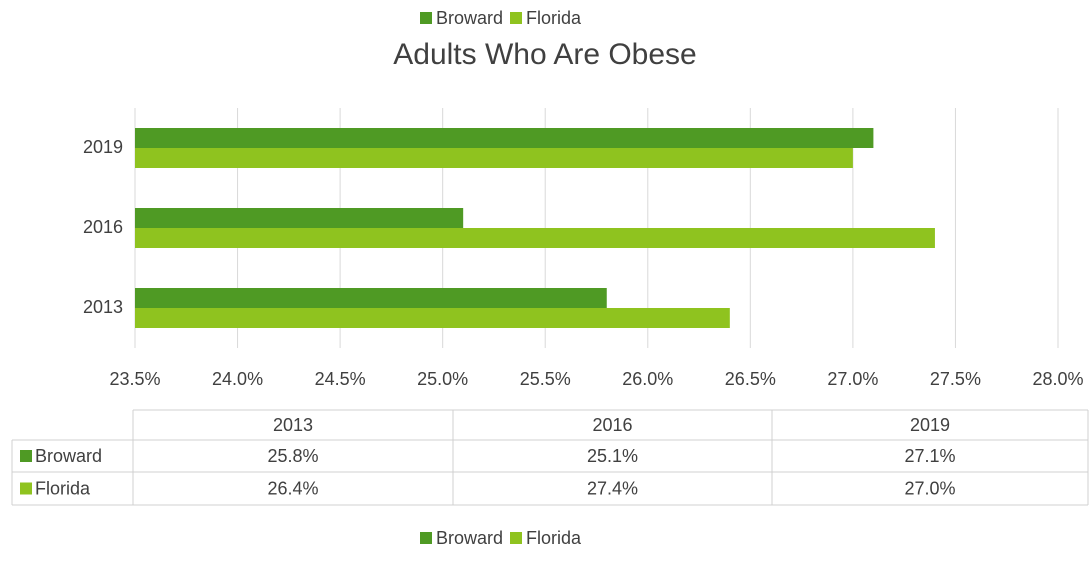 The width and height of the screenshot is (1089, 573). I want to click on y-tick-label: 2016, so click(103, 227).